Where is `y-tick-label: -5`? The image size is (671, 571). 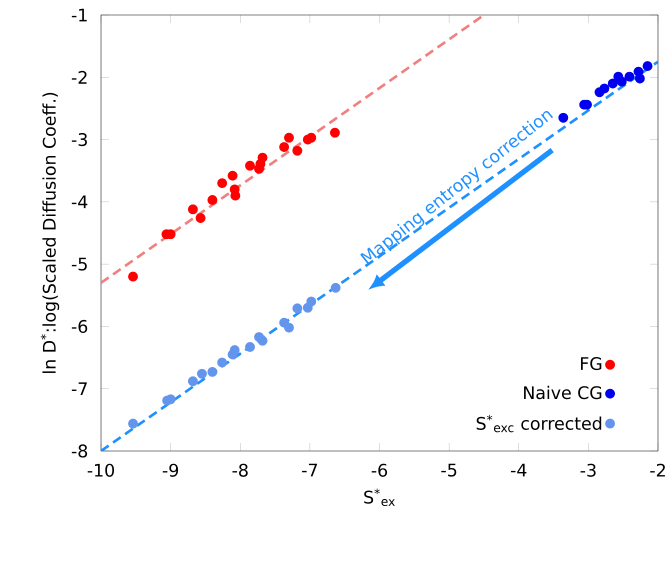
y-tick-label: -5 is located at coordinates (79, 264).